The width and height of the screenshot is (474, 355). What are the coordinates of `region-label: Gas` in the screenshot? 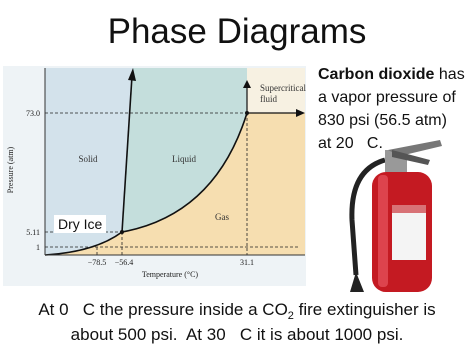 It's located at (222, 217).